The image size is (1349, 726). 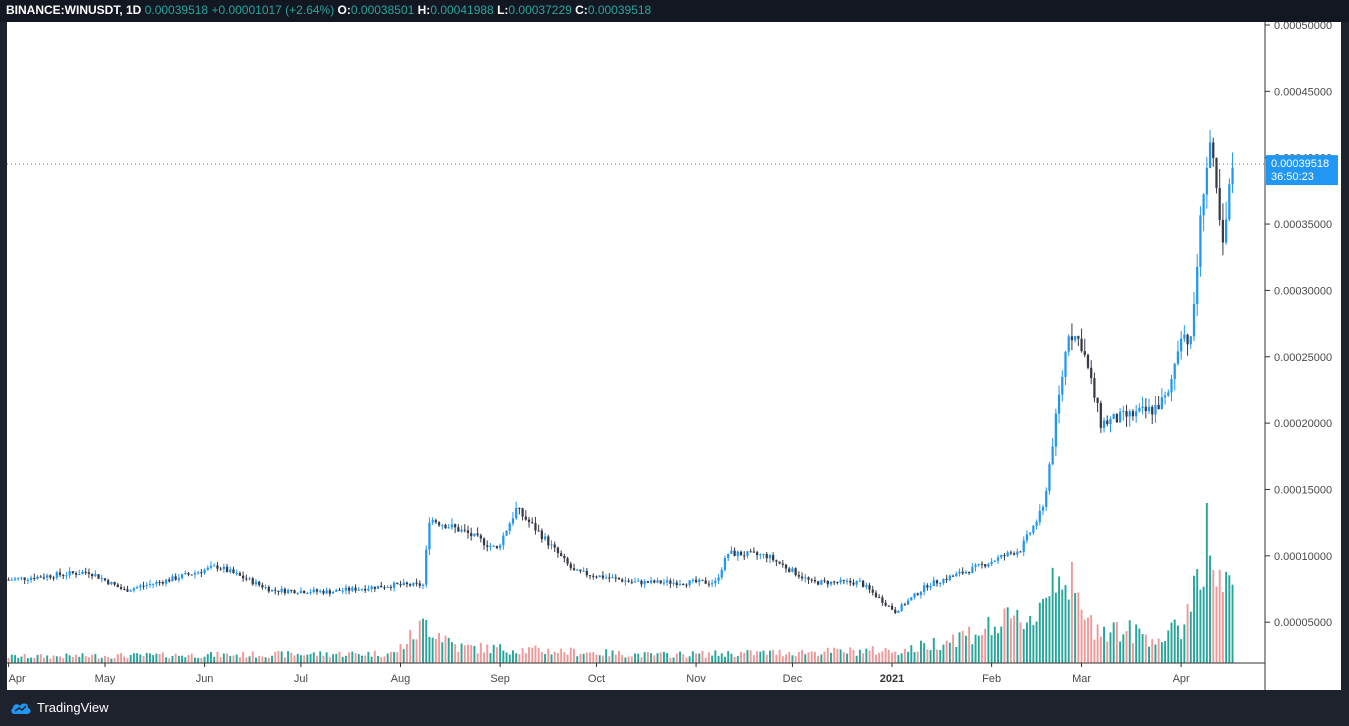 I want to click on x-tick-label: Dec, so click(x=793, y=679).